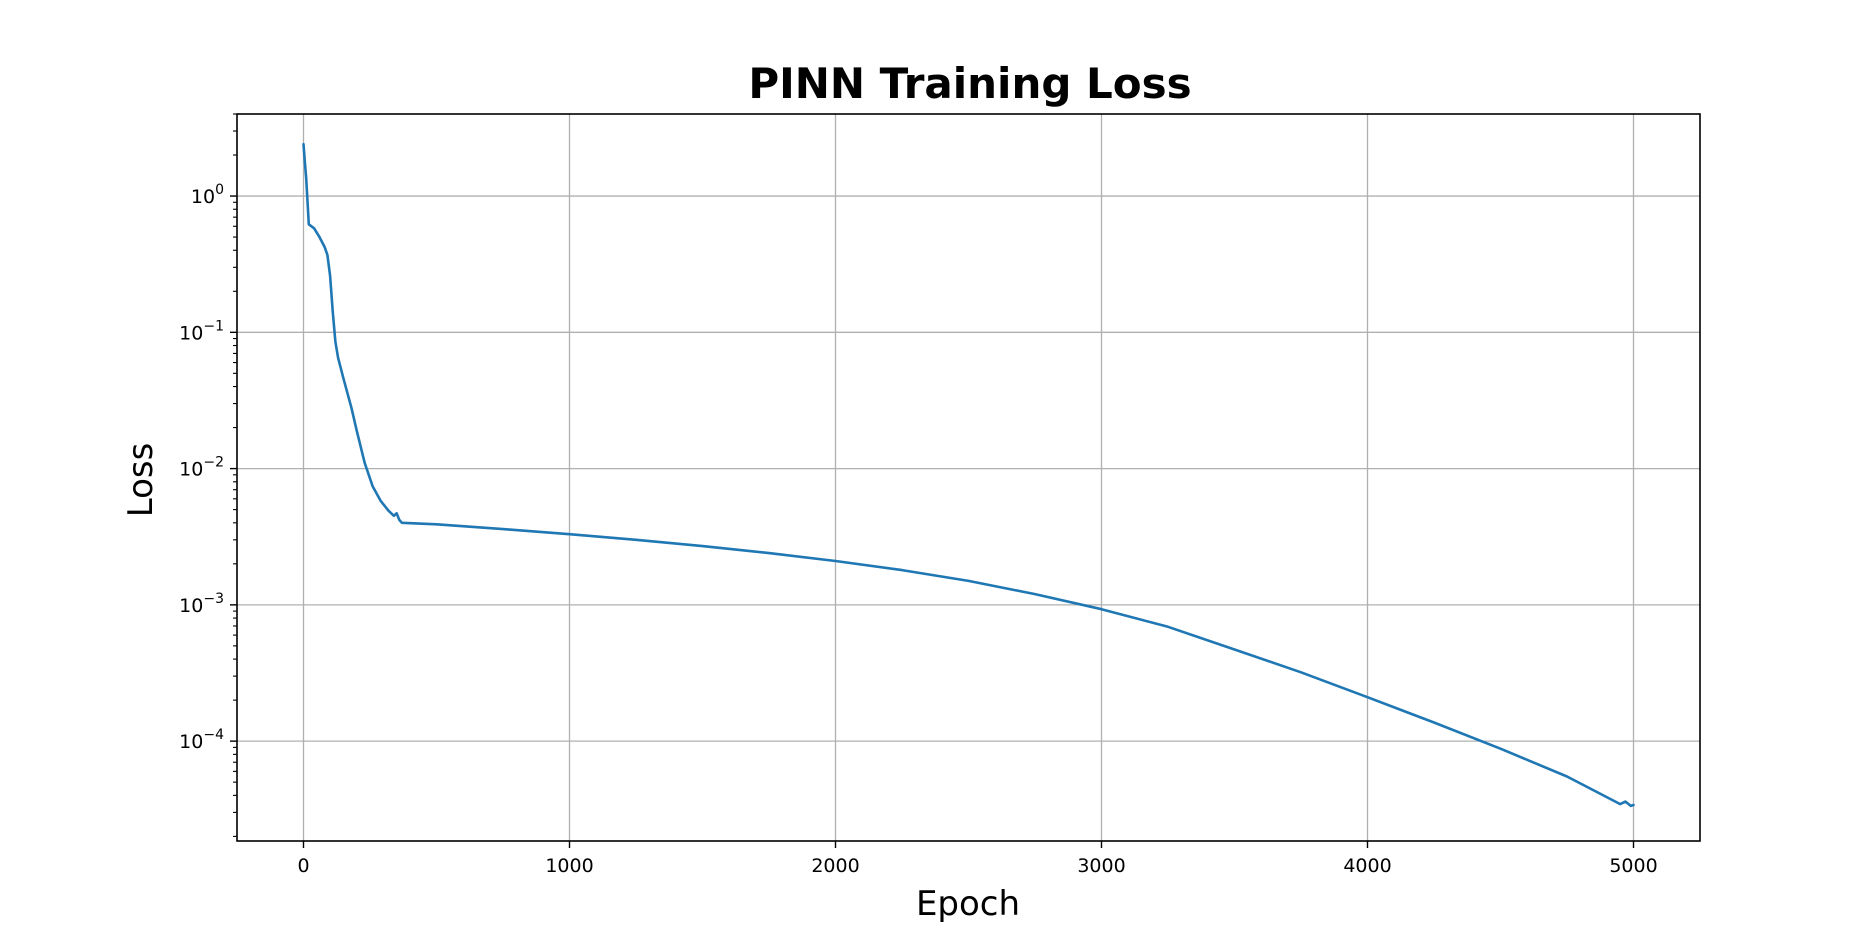 This screenshot has height=937, width=1876. Describe the element at coordinates (1633, 866) in the screenshot. I see `x-tick-label: 5000` at that location.